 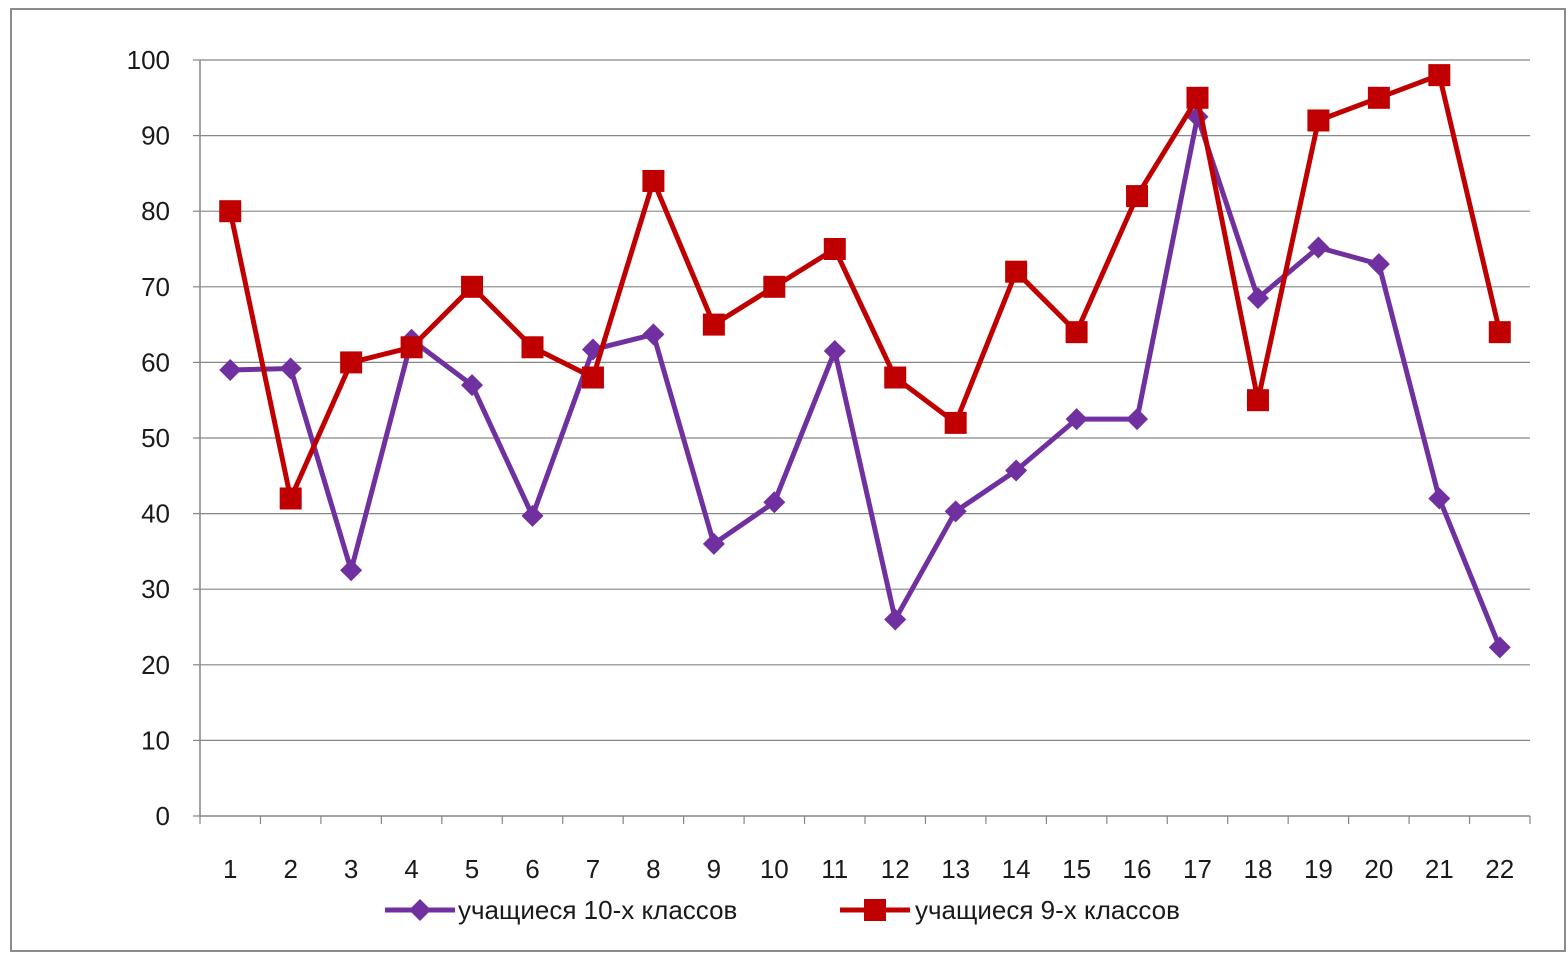 What do you see at coordinates (155, 362) in the screenshot?
I see `y-tick-label: 60` at bounding box center [155, 362].